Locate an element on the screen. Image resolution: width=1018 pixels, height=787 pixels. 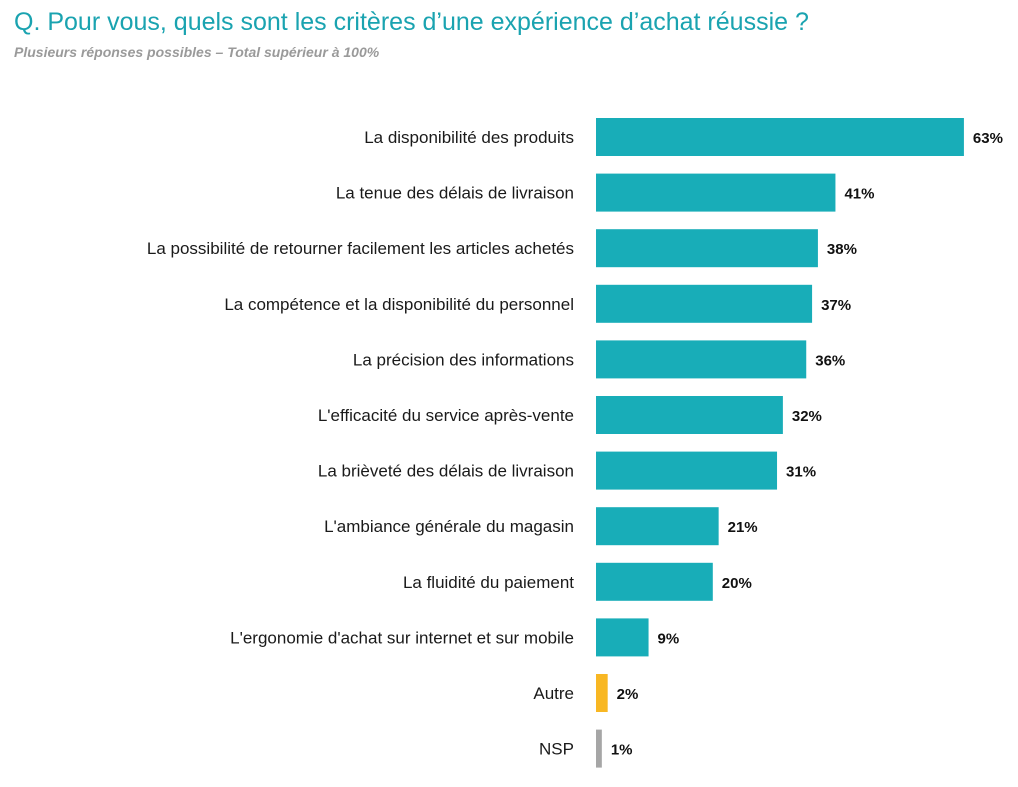
category-label: La précision des informations is located at coordinates (463, 359).